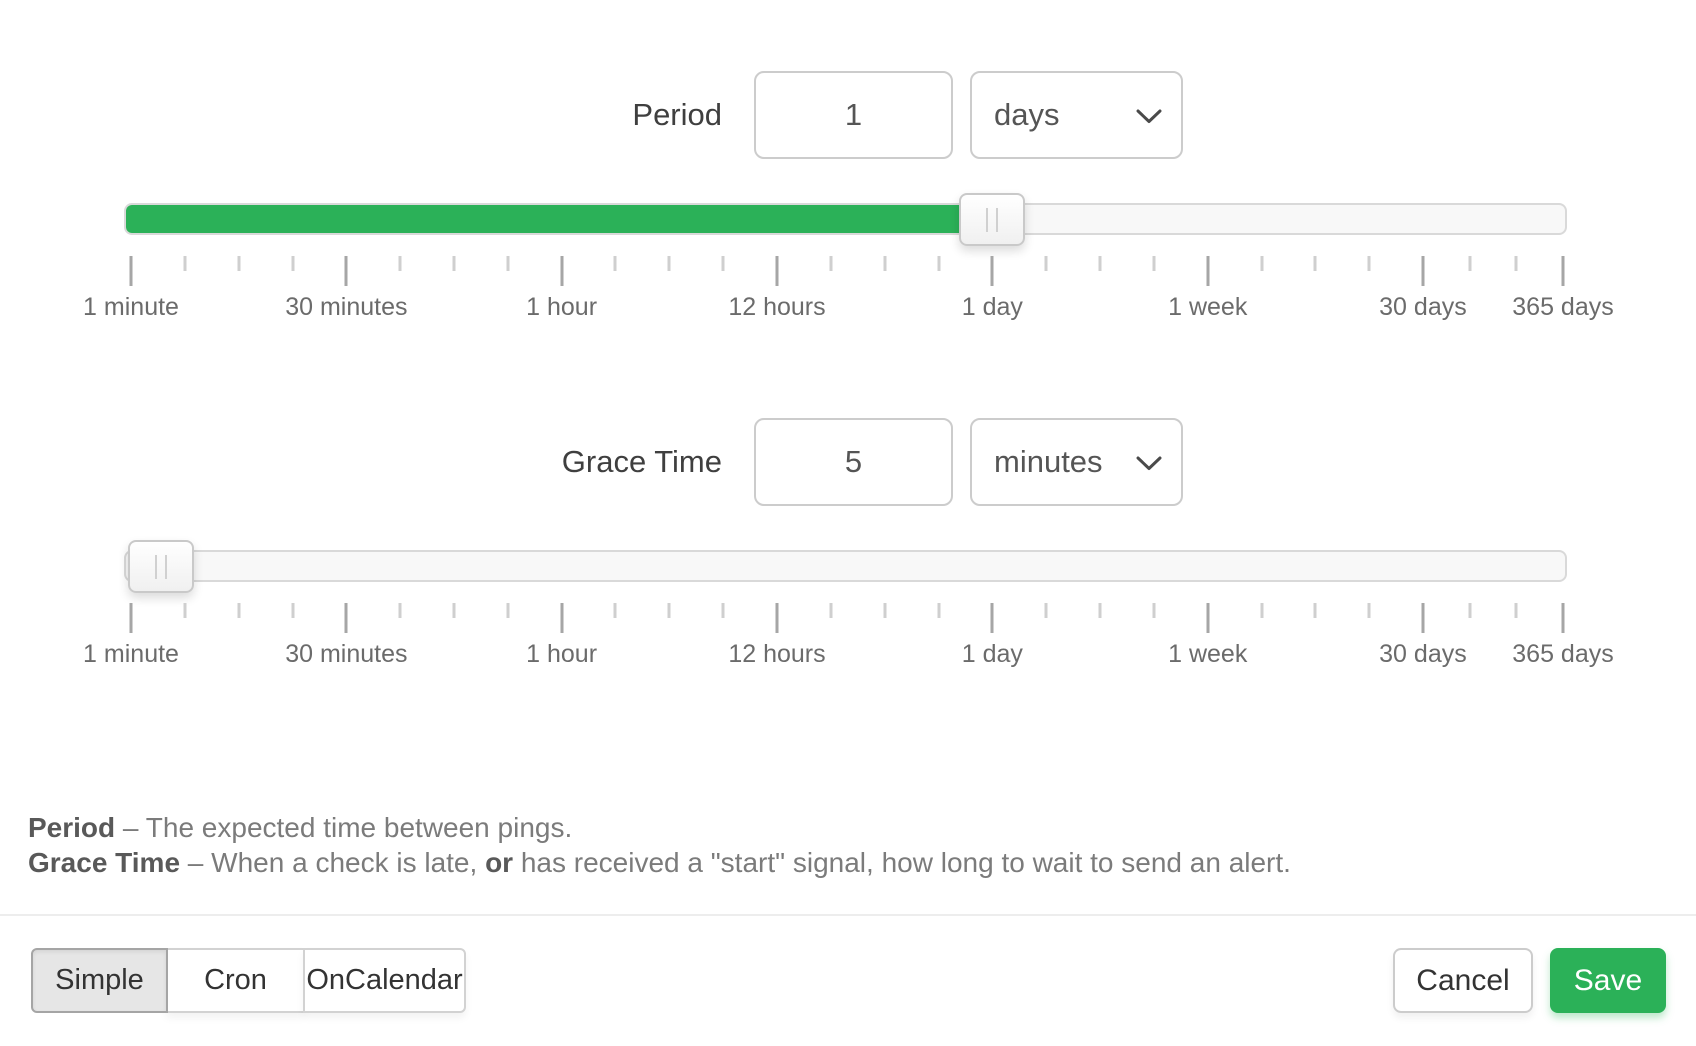  I want to click on tick-label: 365 days, so click(1563, 654).